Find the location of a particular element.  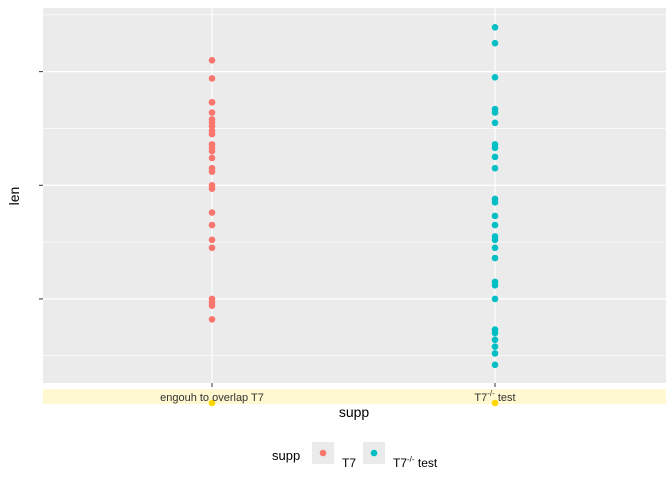

y-axis-title: len is located at coordinates (14, 196).